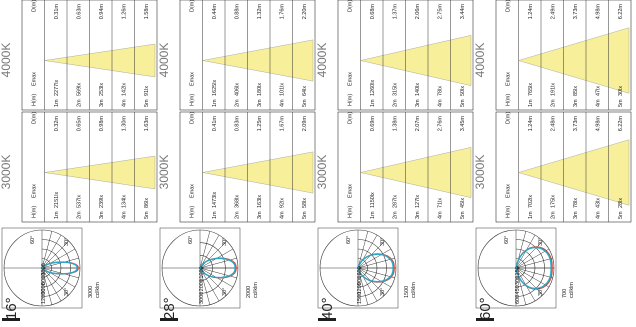 Image resolution: width=636 pixels, height=327 pixels. Describe the element at coordinates (360, 288) in the screenshot. I see `polar-ring-label-group: 1200` at that location.